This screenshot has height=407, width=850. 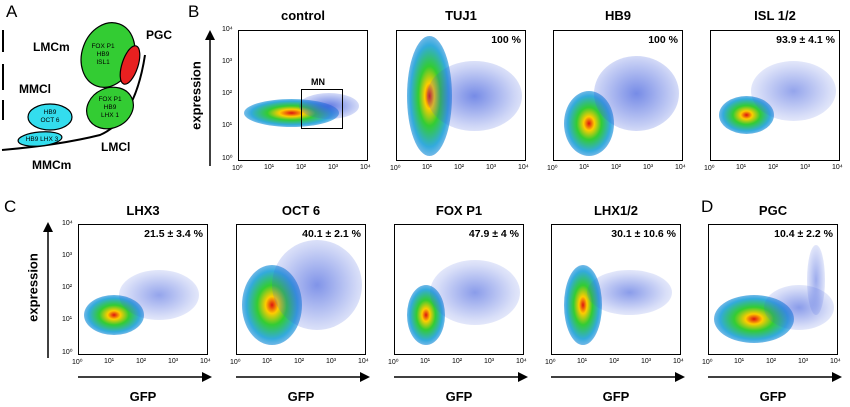 I want to click on gfp-arrow-lhx12, so click(x=618, y=377).